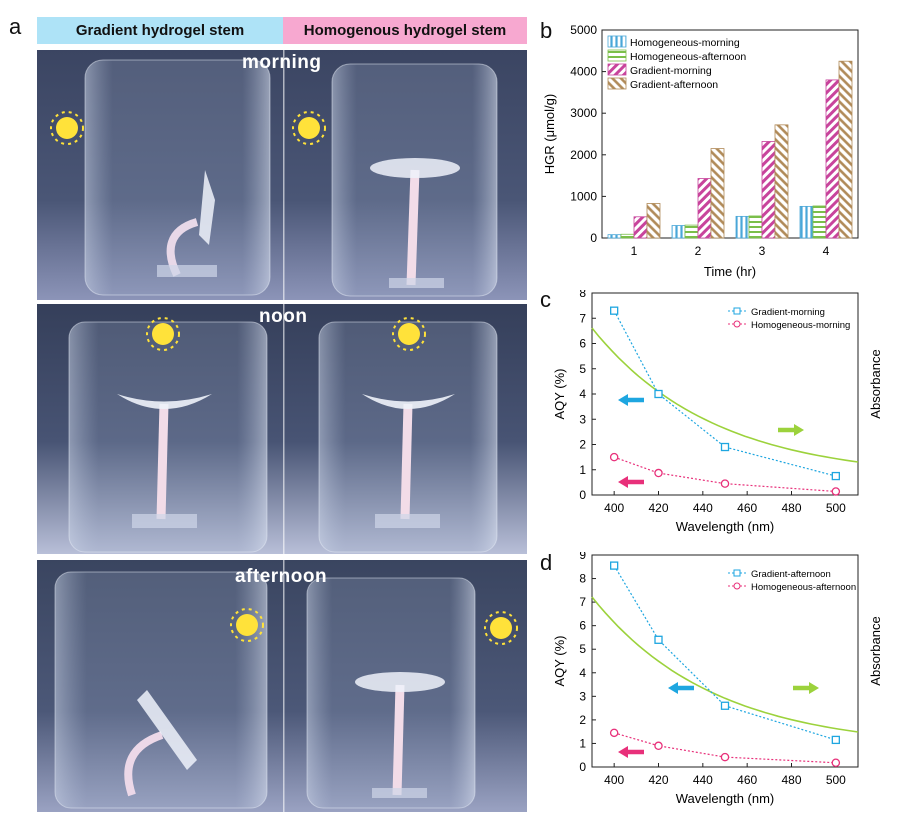 Image resolution: width=898 pixels, height=825 pixels. I want to click on legend-label: Homogeneous-afternoon, so click(803, 587).